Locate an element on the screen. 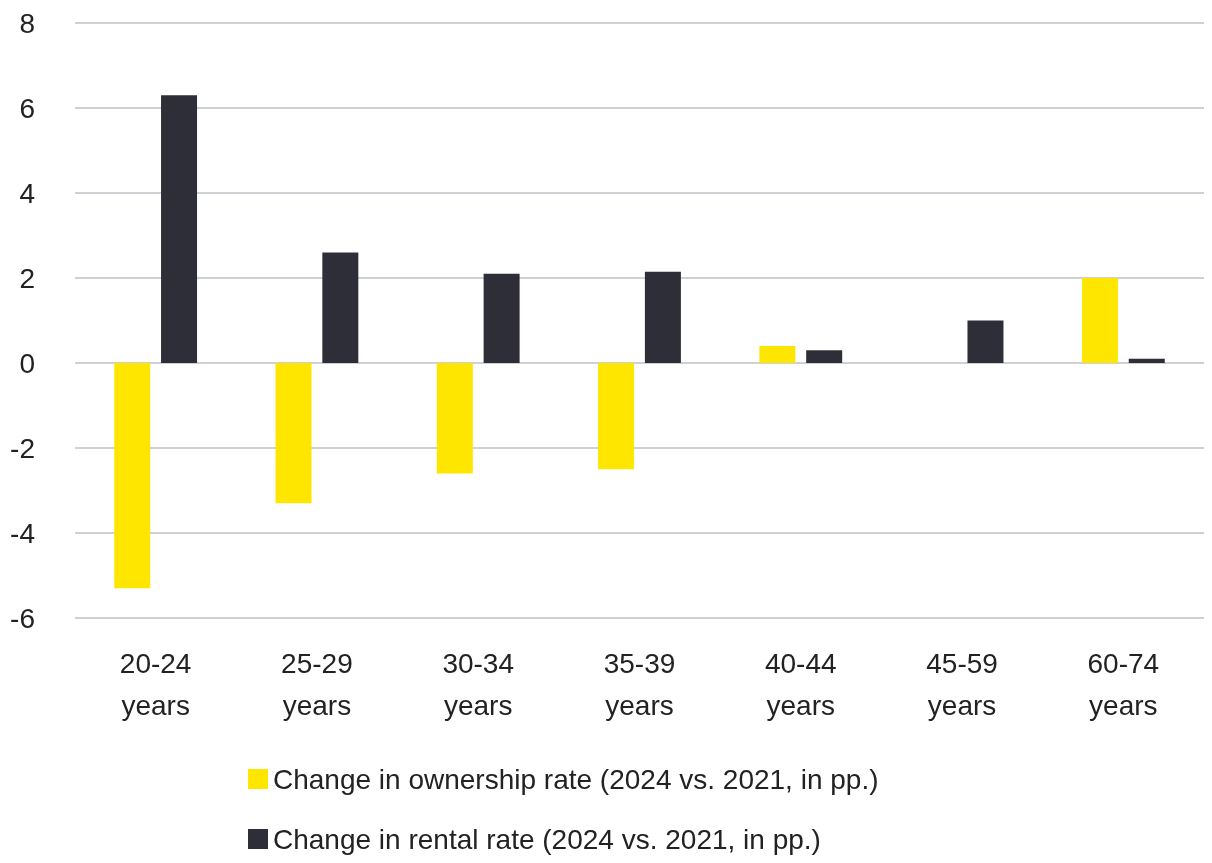 Image resolution: width=1212 pixels, height=863 pixels. y-tick-label: 8 is located at coordinates (27, 23).